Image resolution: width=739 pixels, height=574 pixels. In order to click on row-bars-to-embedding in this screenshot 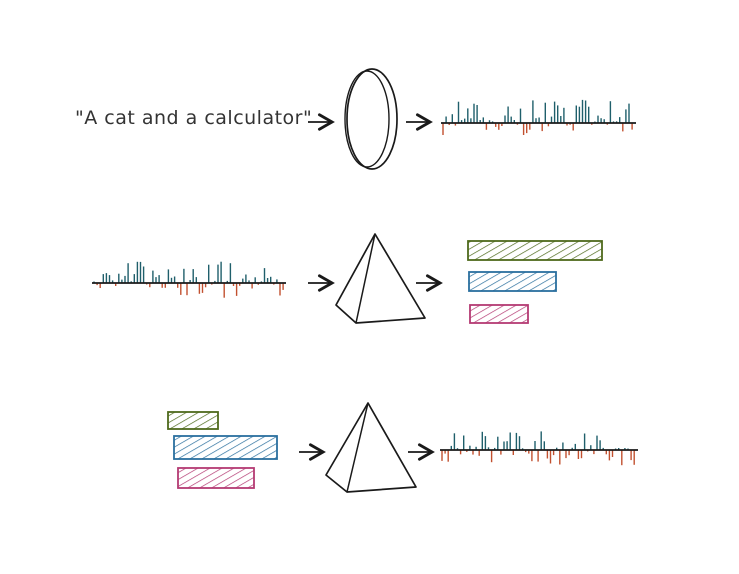, I will do `click(402, 447)`.